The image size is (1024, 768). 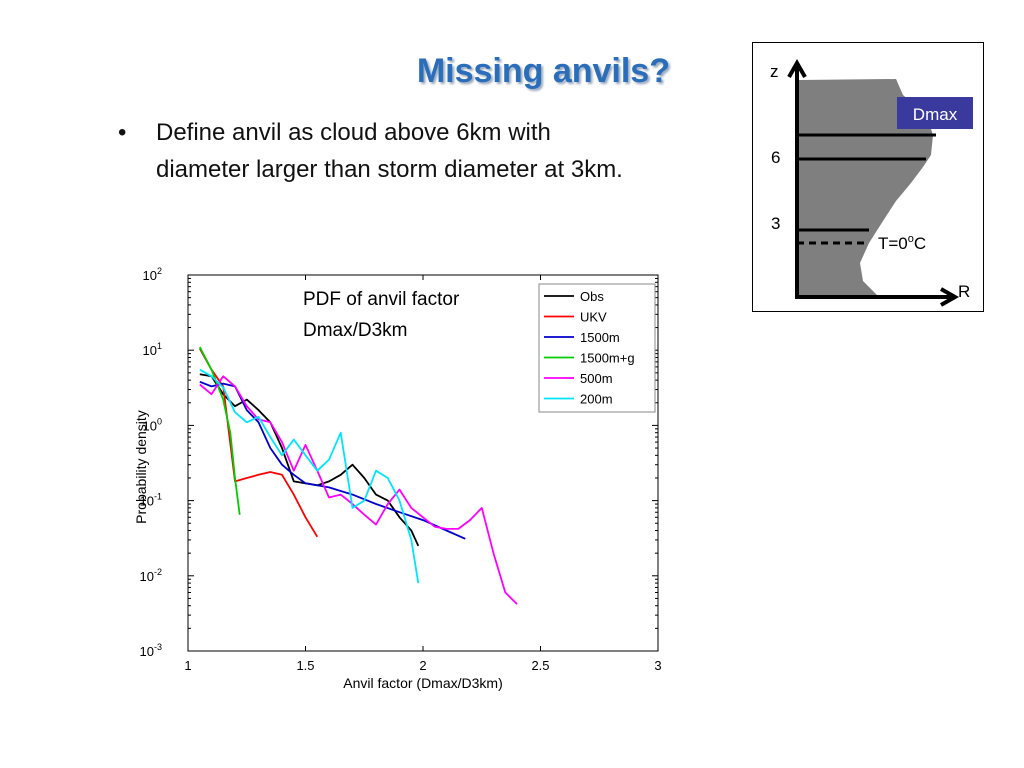 I want to click on freezing-label-degree: o, so click(x=911, y=239).